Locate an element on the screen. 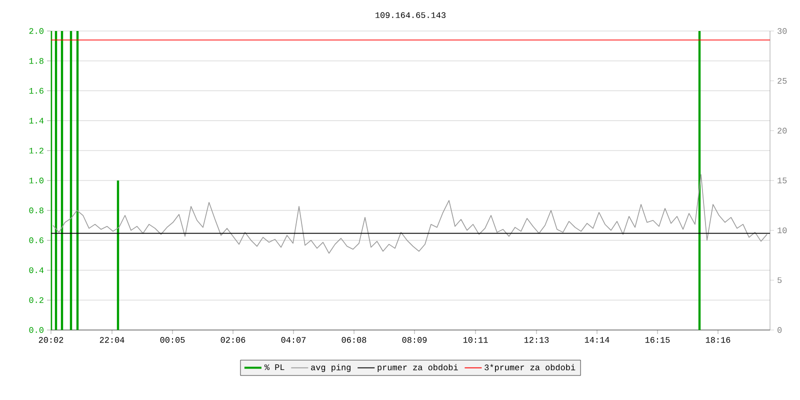 The width and height of the screenshot is (800, 400). x-tick-label: 16:15 is located at coordinates (657, 340).